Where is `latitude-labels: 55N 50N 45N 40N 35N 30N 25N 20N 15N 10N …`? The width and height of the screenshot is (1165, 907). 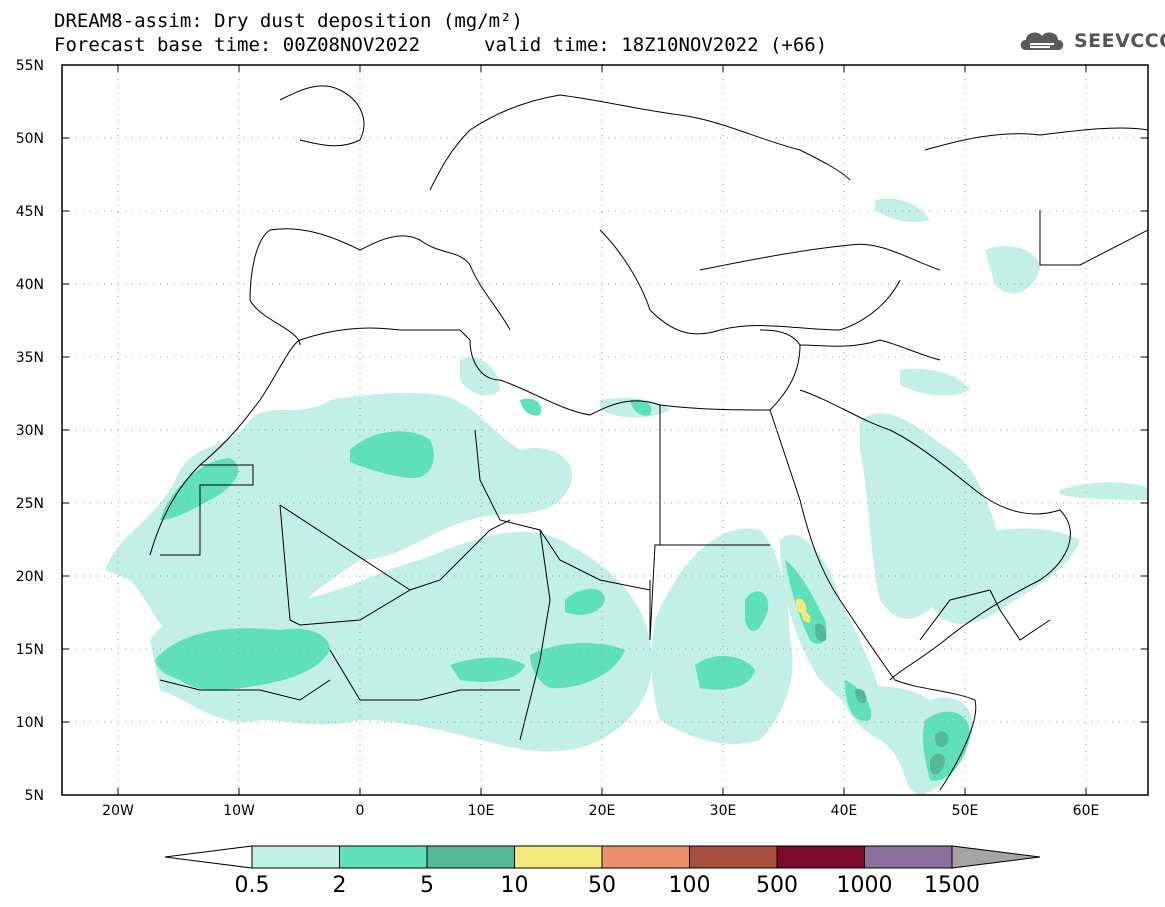
latitude-labels: 55N 50N 45N 40N 35N 30N 25N 20N 15N 10N … is located at coordinates (30, 431).